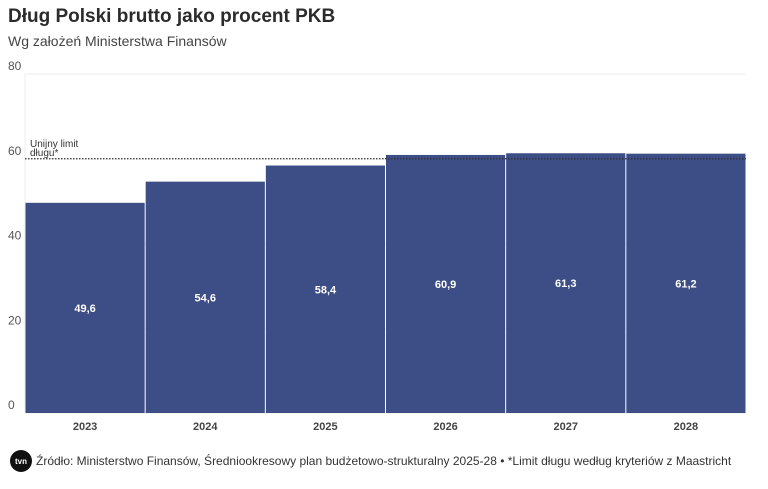  Describe the element at coordinates (15, 236) in the screenshot. I see `y-tick-label: 40` at that location.